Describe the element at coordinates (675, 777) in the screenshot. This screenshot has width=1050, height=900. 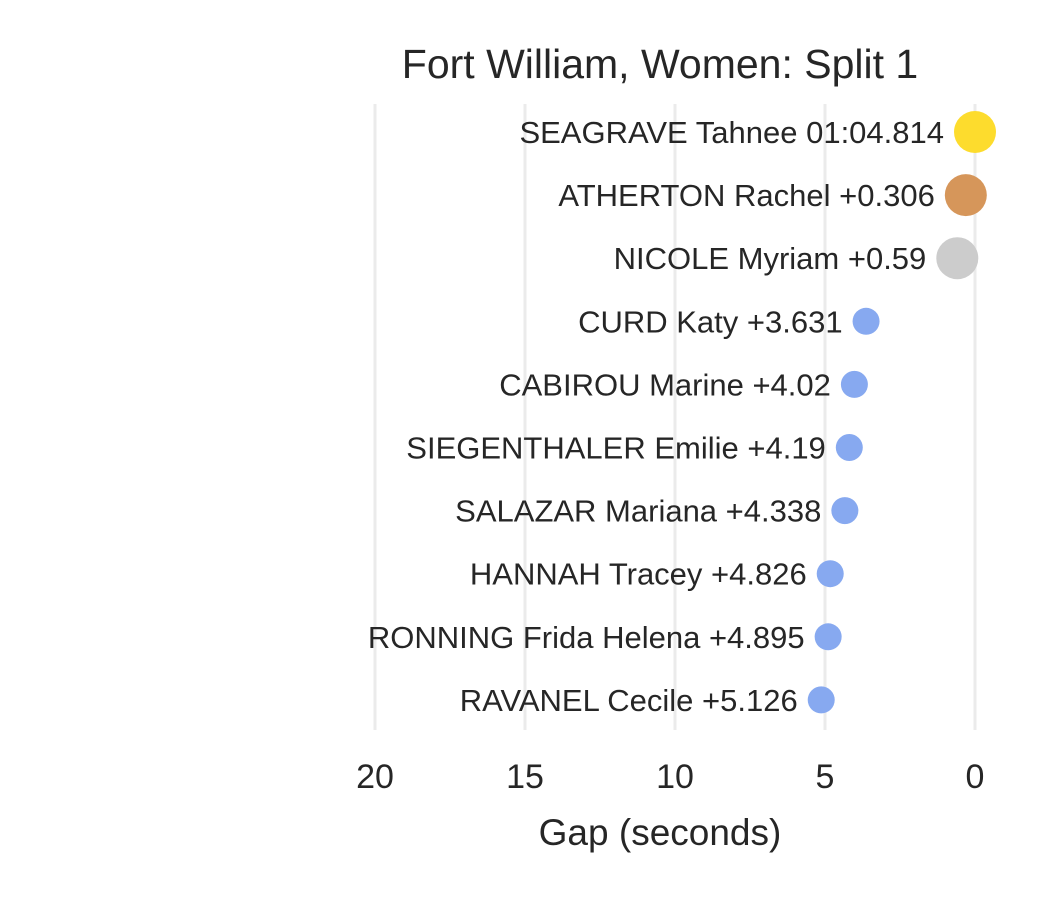
I see `x-tick-label: 10` at that location.